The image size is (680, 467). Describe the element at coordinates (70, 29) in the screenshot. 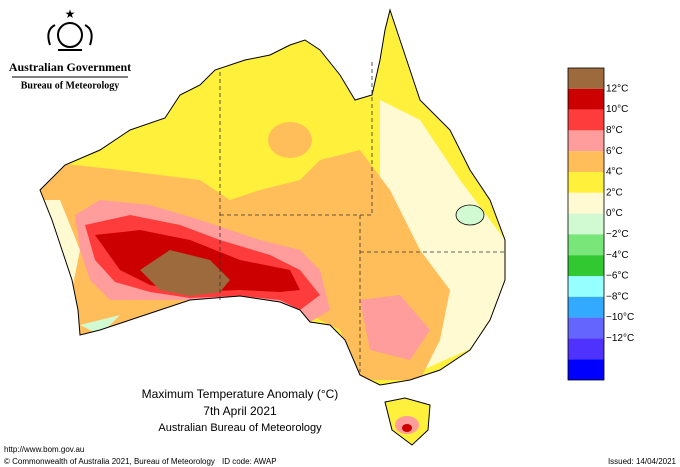

I see `emblem: ★` at that location.